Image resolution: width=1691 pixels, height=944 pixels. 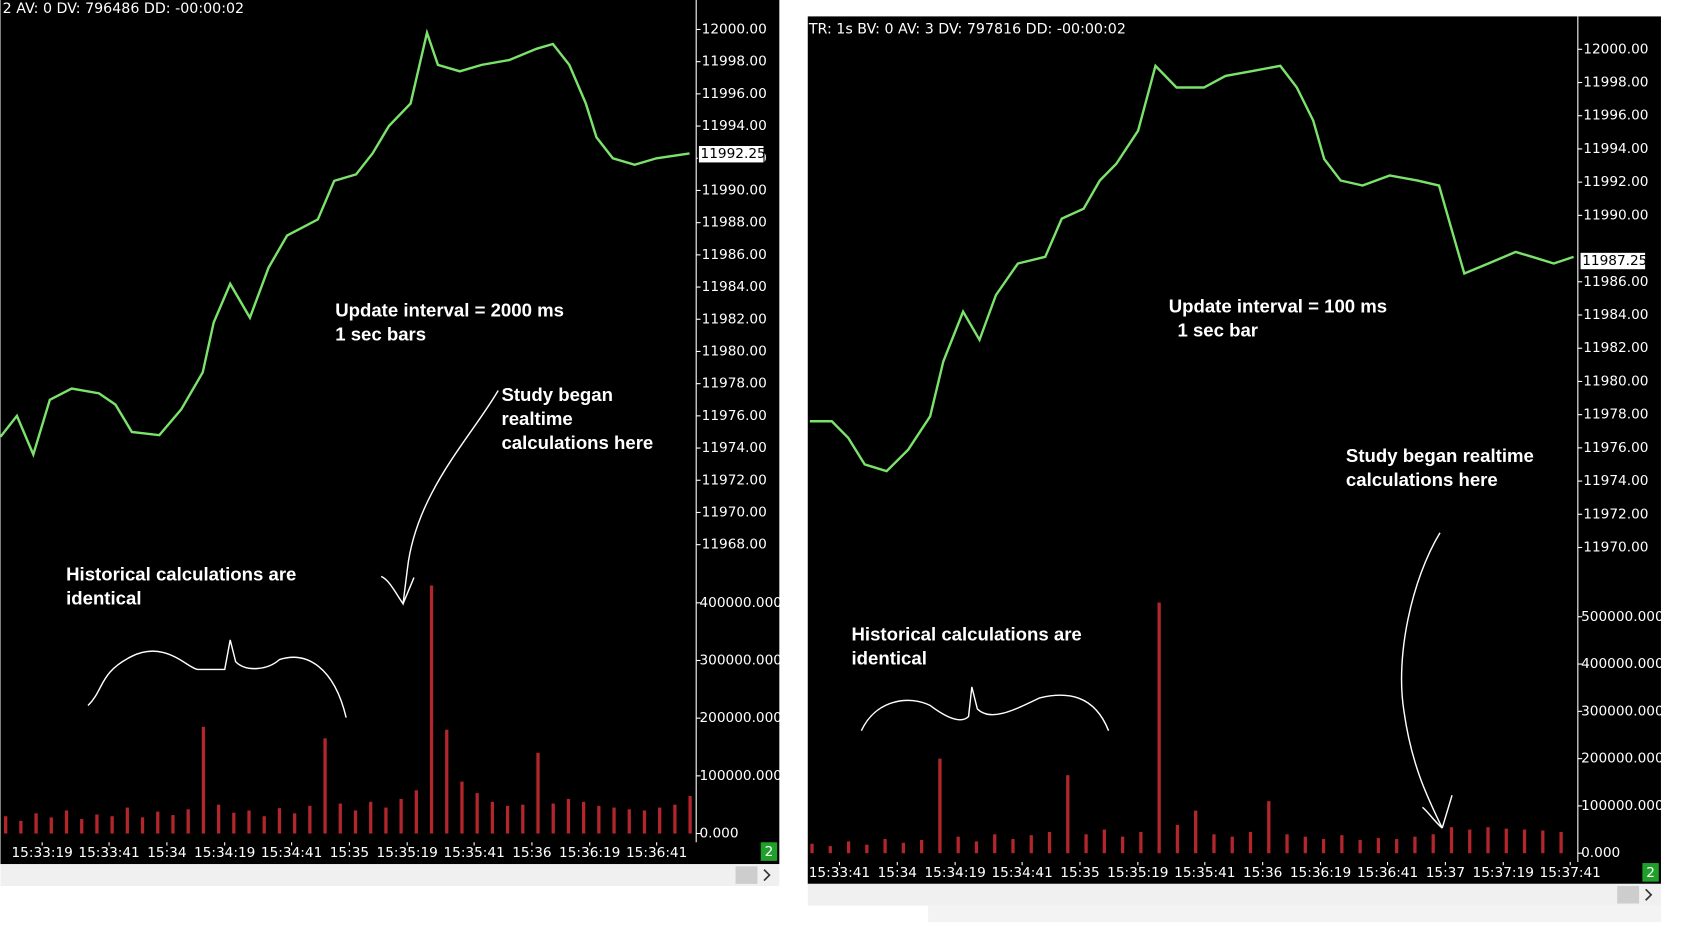 I want to click on left-scrollbar, so click(x=390, y=875).